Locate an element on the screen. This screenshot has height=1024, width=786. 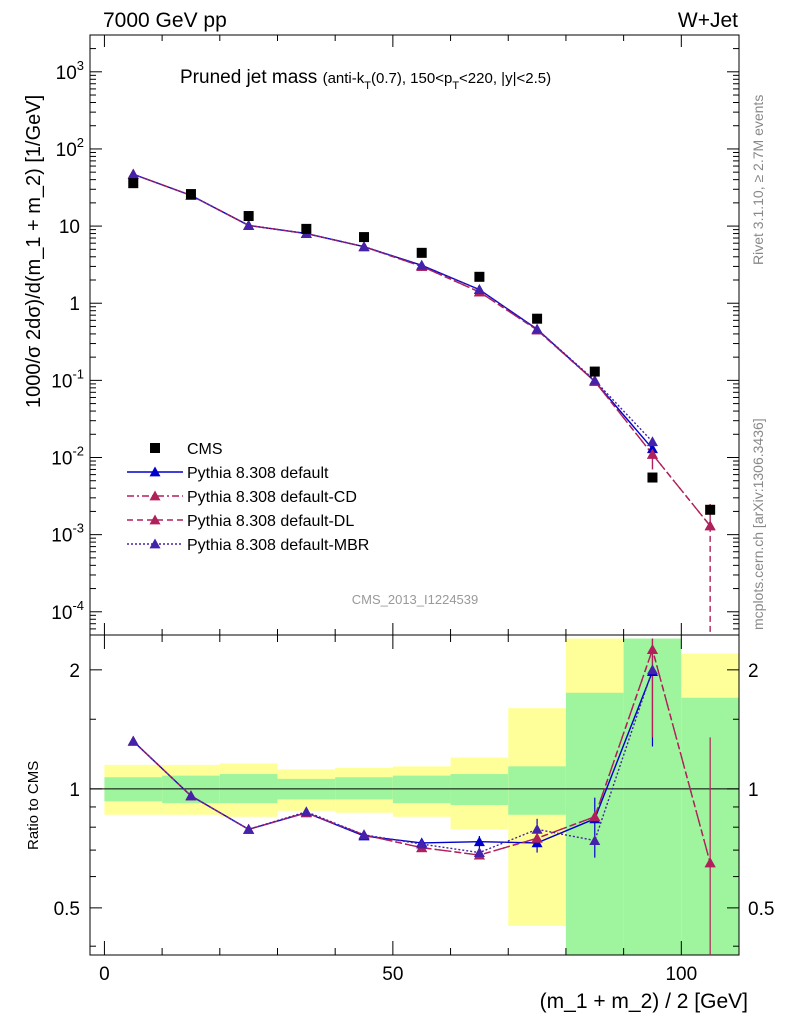
main-ytick-label: 10⁻⁴ is located at coordinates (67, 611).